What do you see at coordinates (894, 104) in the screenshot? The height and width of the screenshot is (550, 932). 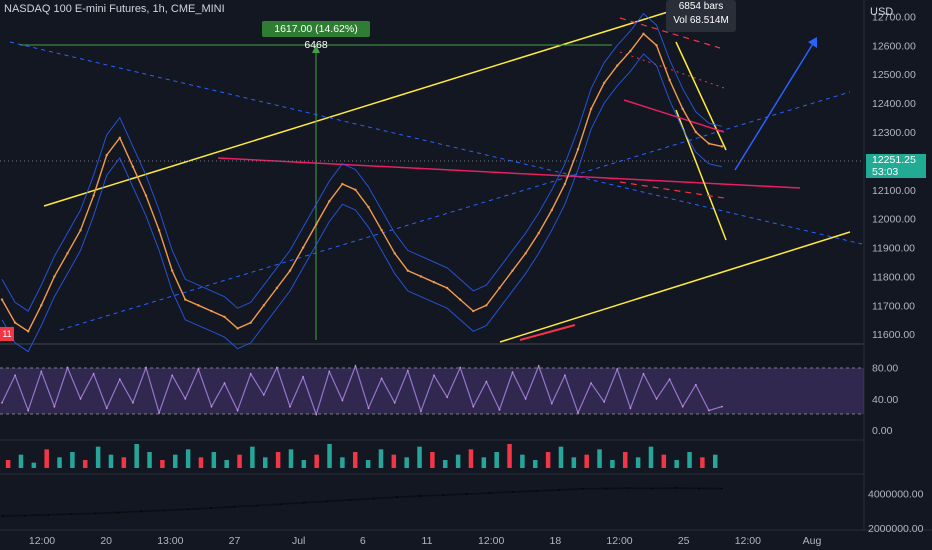 I see `price-tick-label: 12400.00` at bounding box center [894, 104].